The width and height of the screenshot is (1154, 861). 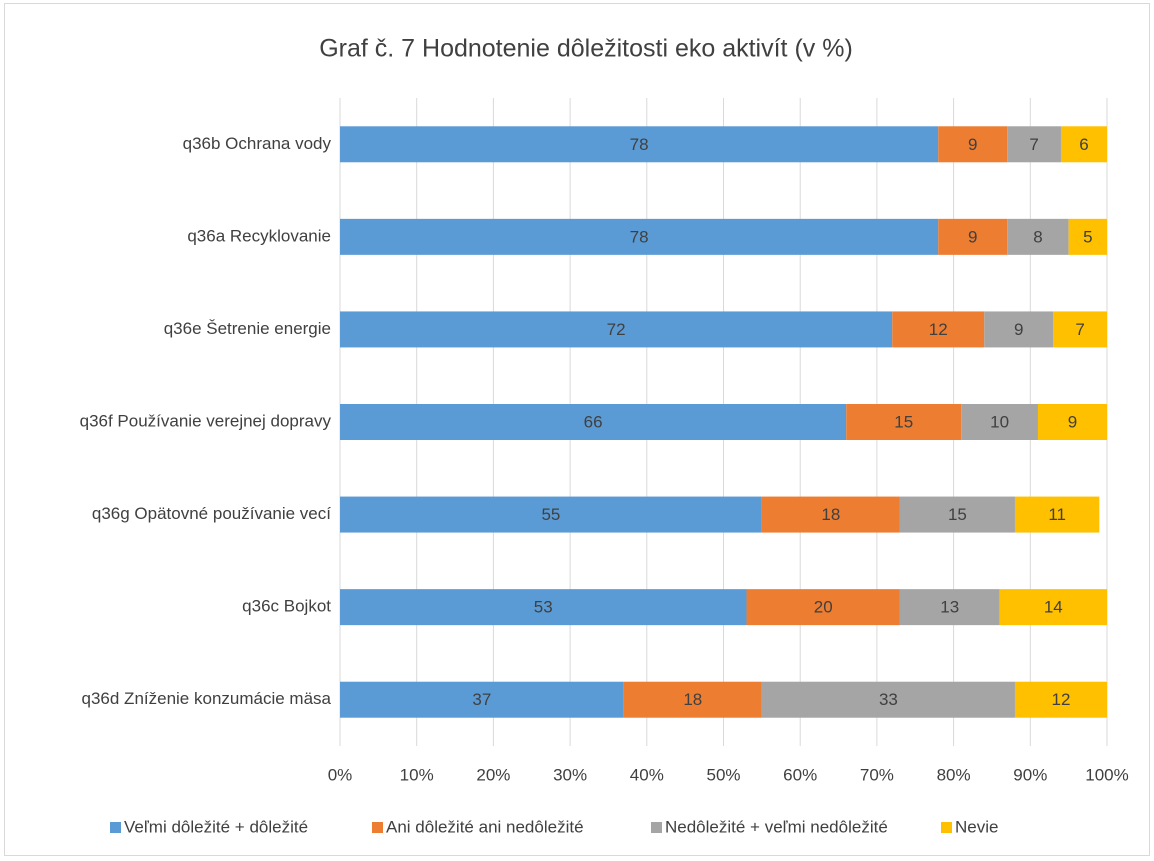 What do you see at coordinates (776, 826) in the screenshot?
I see `legend-label: Nedôležité + veľmi nedôležité` at bounding box center [776, 826].